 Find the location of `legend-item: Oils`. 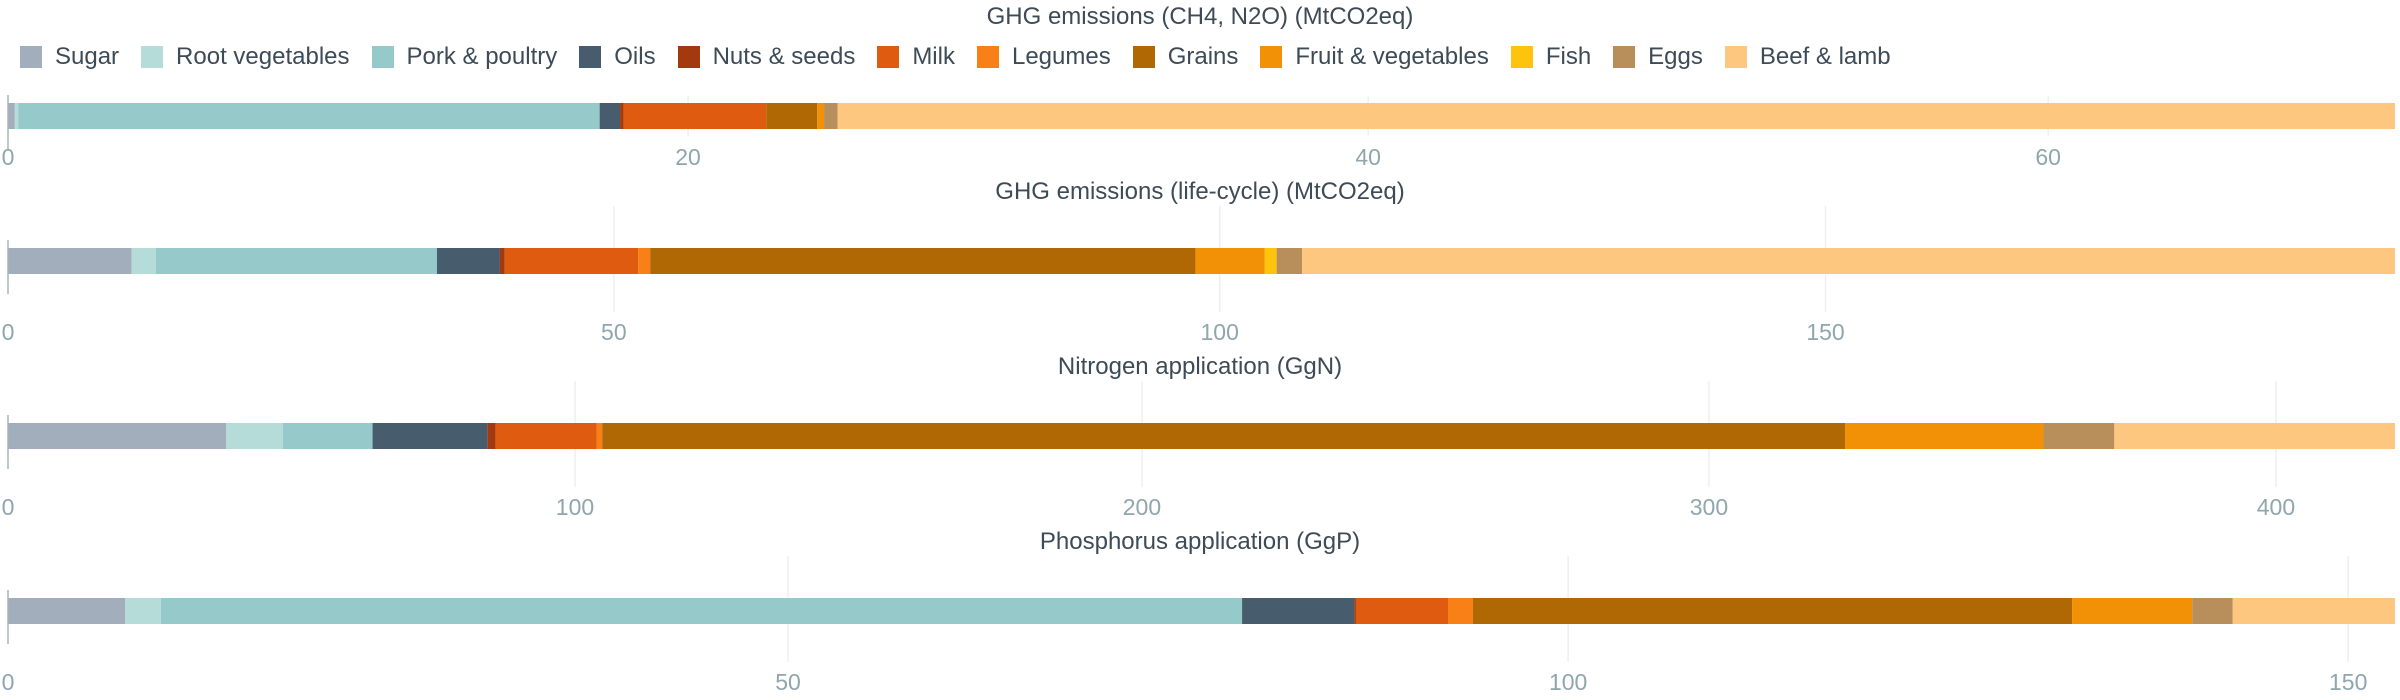

legend-item: Oils is located at coordinates (617, 57).